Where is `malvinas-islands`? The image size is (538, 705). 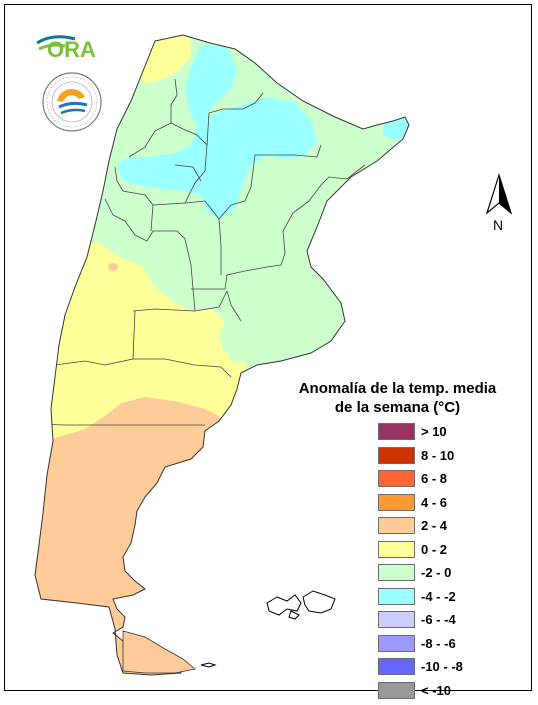 malvinas-islands is located at coordinates (301, 605).